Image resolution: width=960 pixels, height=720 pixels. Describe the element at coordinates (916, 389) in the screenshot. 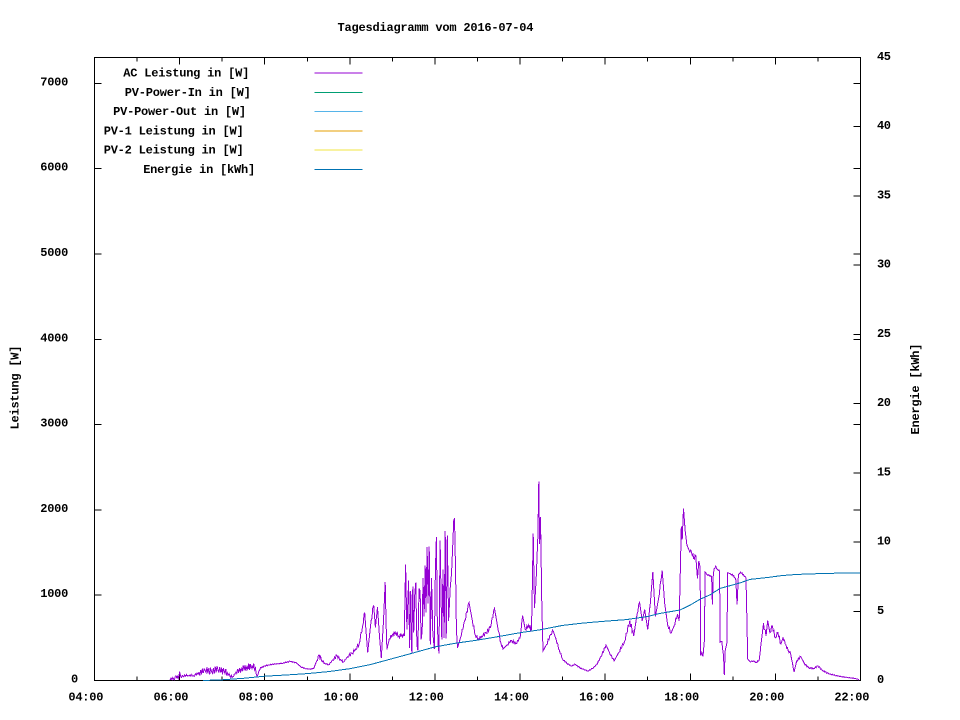

I see `svg-text: Energie [kWh]` at that location.